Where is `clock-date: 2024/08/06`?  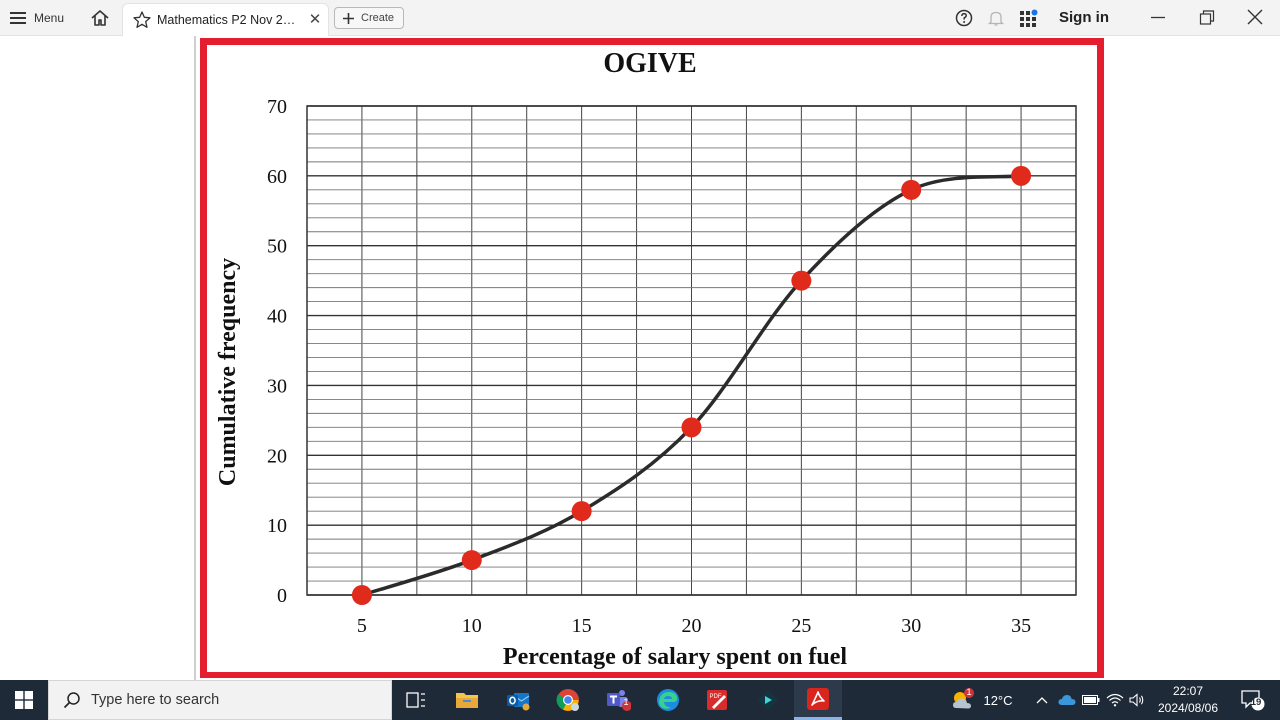 clock-date: 2024/08/06 is located at coordinates (1188, 708).